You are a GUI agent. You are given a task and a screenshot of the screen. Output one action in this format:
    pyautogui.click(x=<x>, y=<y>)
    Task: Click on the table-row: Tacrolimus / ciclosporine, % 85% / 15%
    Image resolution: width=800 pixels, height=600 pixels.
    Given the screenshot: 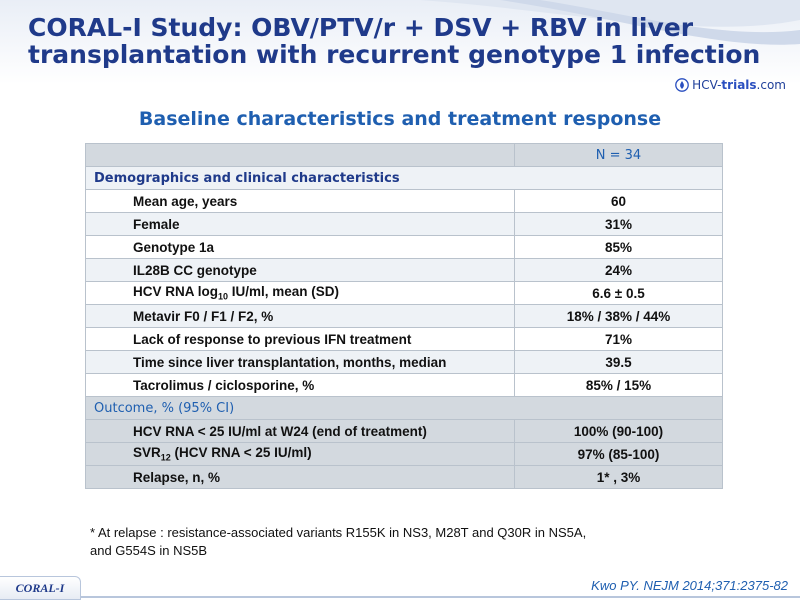 What is the action you would take?
    pyautogui.click(x=404, y=385)
    